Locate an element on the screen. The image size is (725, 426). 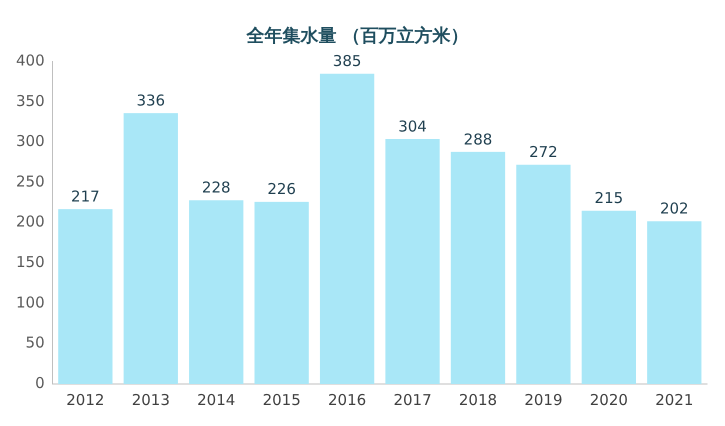
y-tick-label: 150 is located at coordinates (30, 261).